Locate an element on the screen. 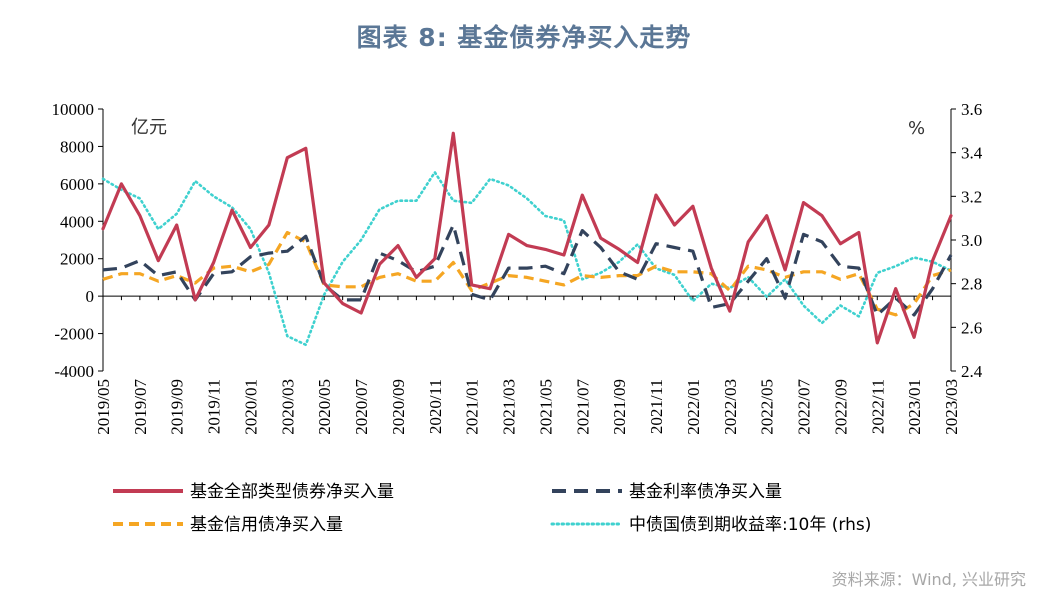 The image size is (1048, 609). x-tick-label: 2020/07 is located at coordinates (361, 407).